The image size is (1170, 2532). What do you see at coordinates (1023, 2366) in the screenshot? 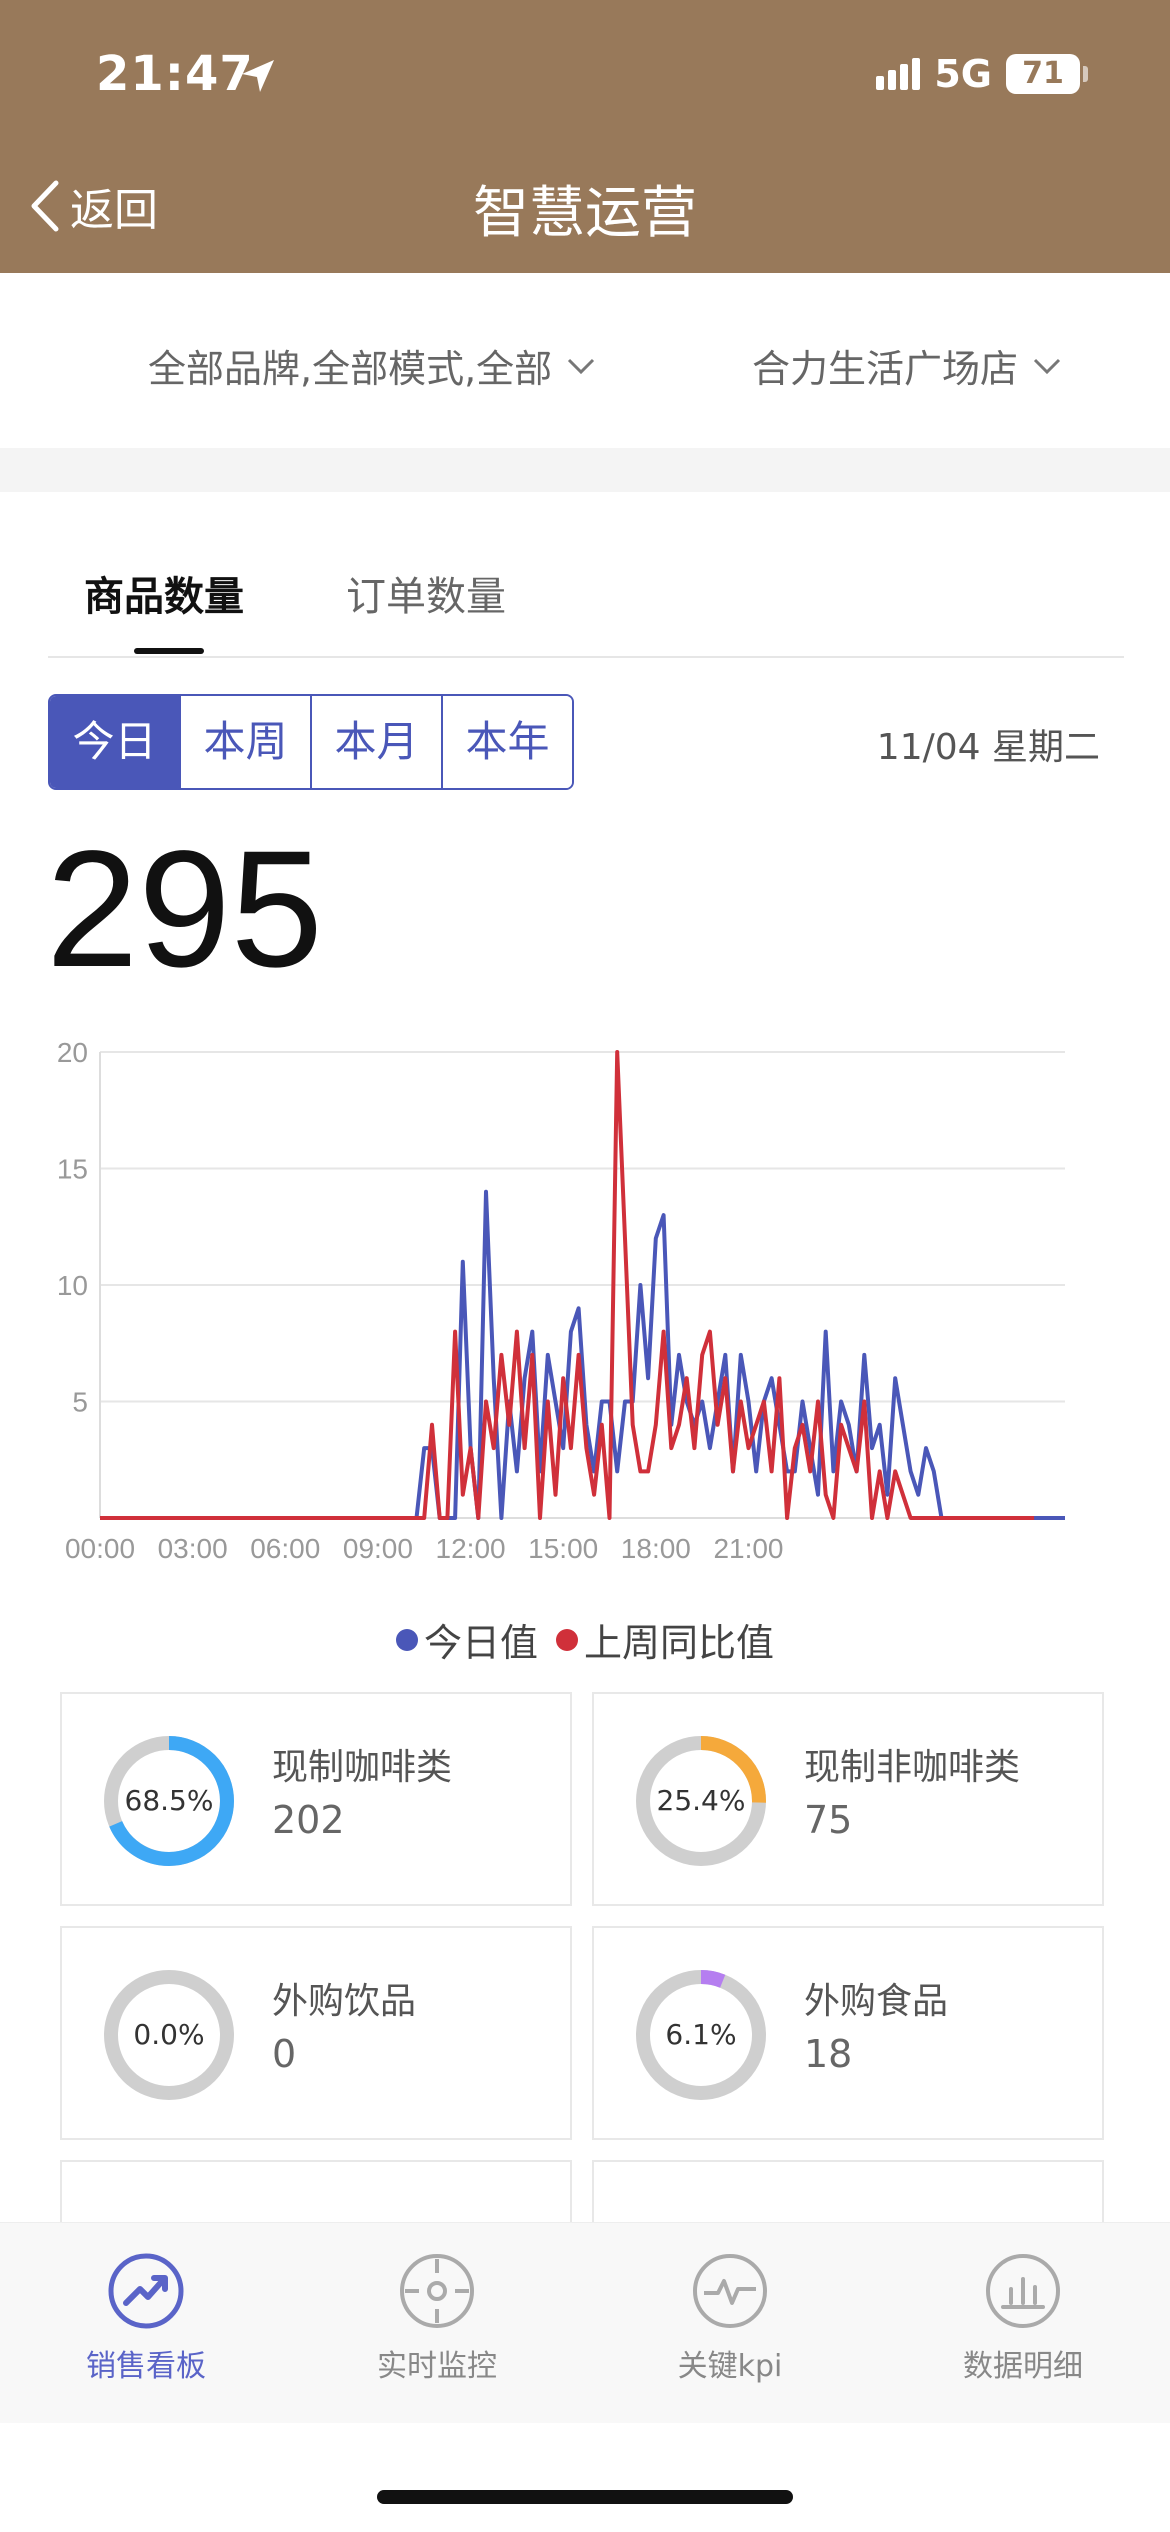
I see `tab-label: 数据明细` at bounding box center [1023, 2366].